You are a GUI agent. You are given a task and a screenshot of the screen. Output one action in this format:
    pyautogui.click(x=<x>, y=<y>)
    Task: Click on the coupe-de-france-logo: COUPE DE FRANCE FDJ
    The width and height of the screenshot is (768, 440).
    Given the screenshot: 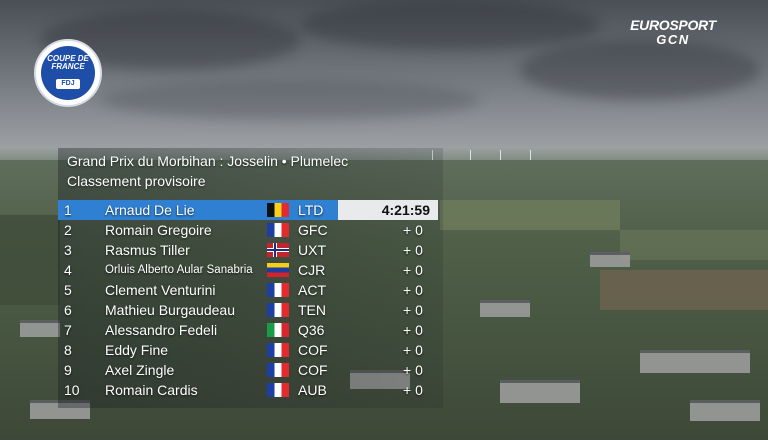 What is the action you would take?
    pyautogui.click(x=68, y=73)
    